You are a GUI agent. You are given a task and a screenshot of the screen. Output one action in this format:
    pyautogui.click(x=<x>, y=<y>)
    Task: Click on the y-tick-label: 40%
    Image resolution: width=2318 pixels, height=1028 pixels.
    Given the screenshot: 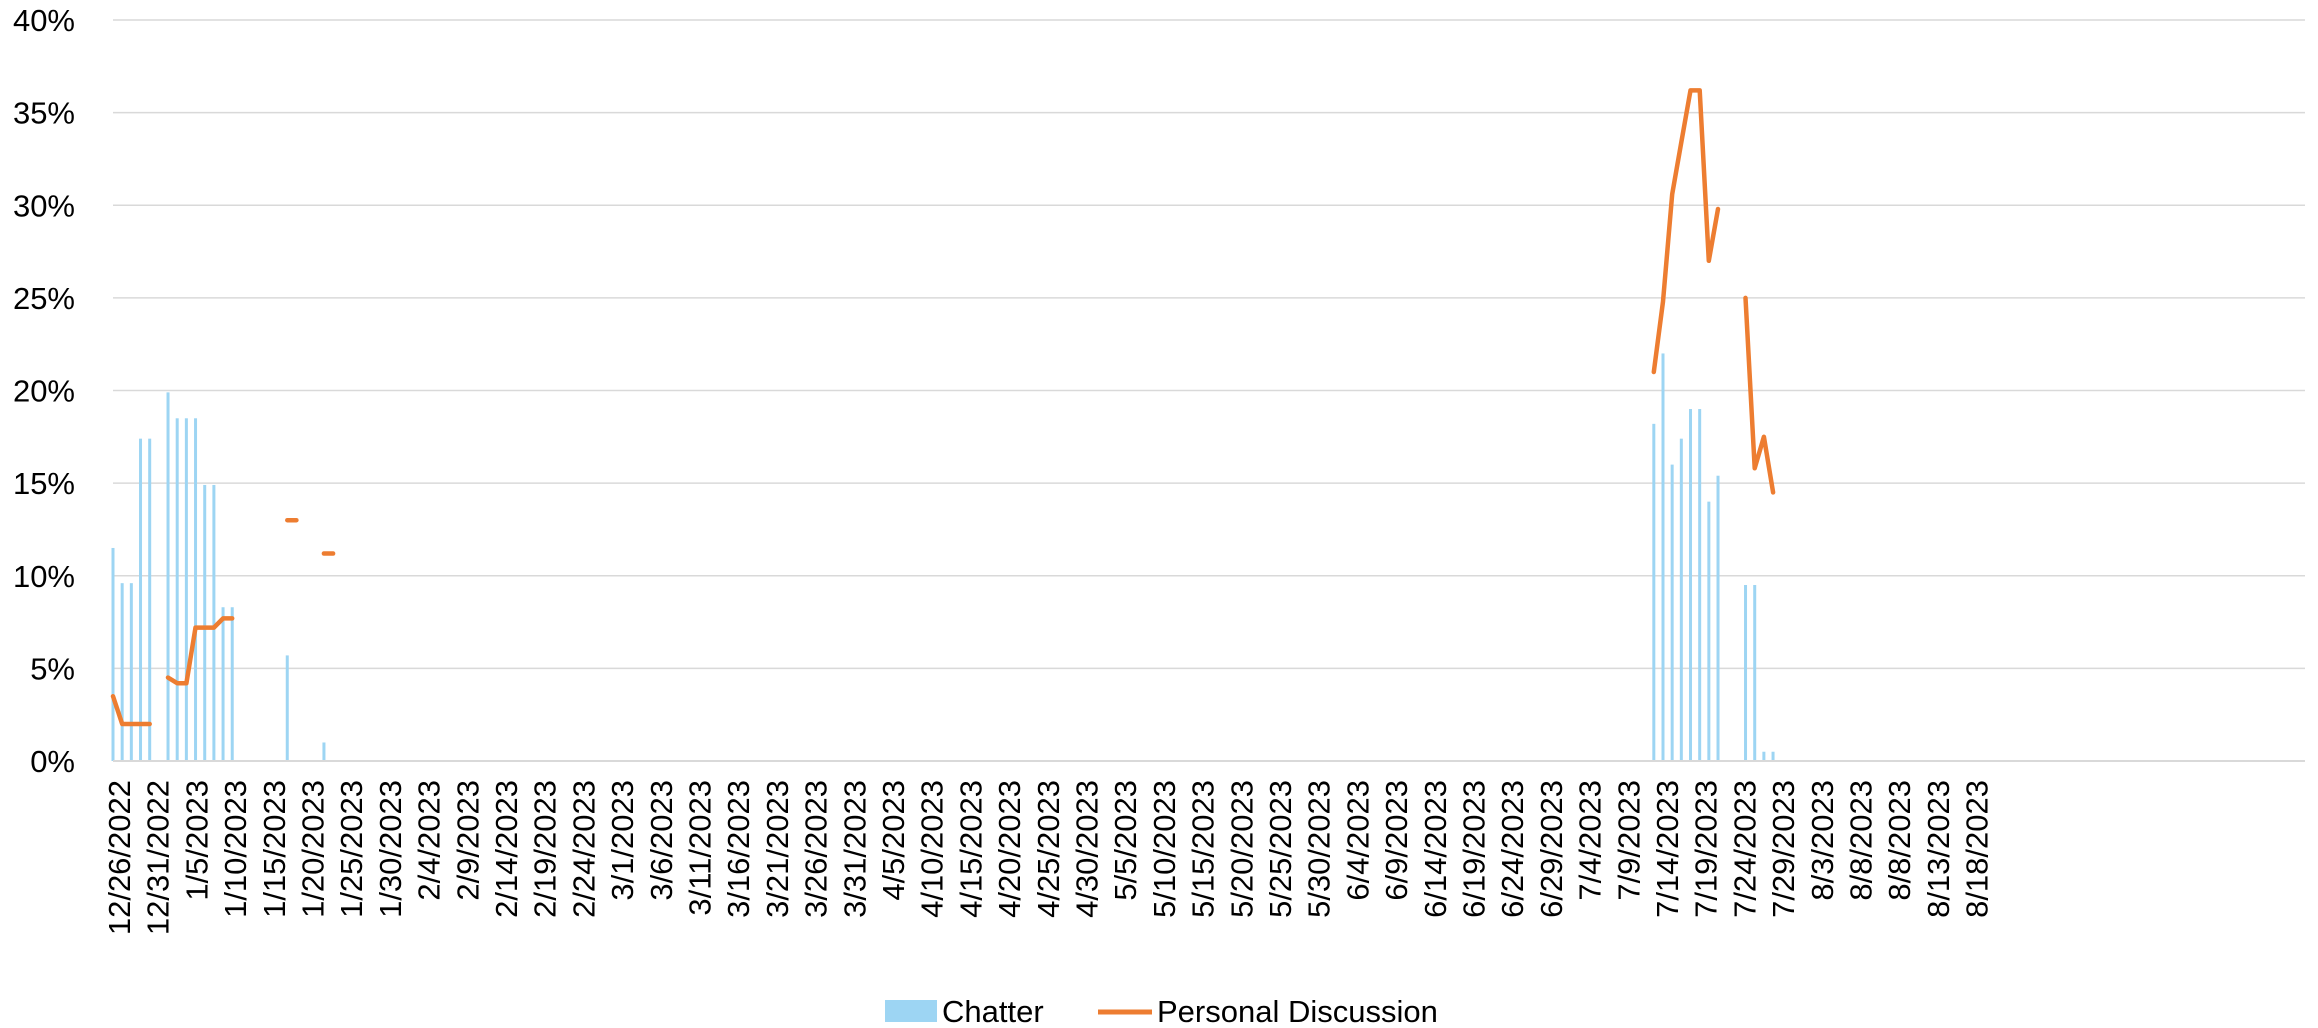 What is the action you would take?
    pyautogui.click(x=44, y=20)
    